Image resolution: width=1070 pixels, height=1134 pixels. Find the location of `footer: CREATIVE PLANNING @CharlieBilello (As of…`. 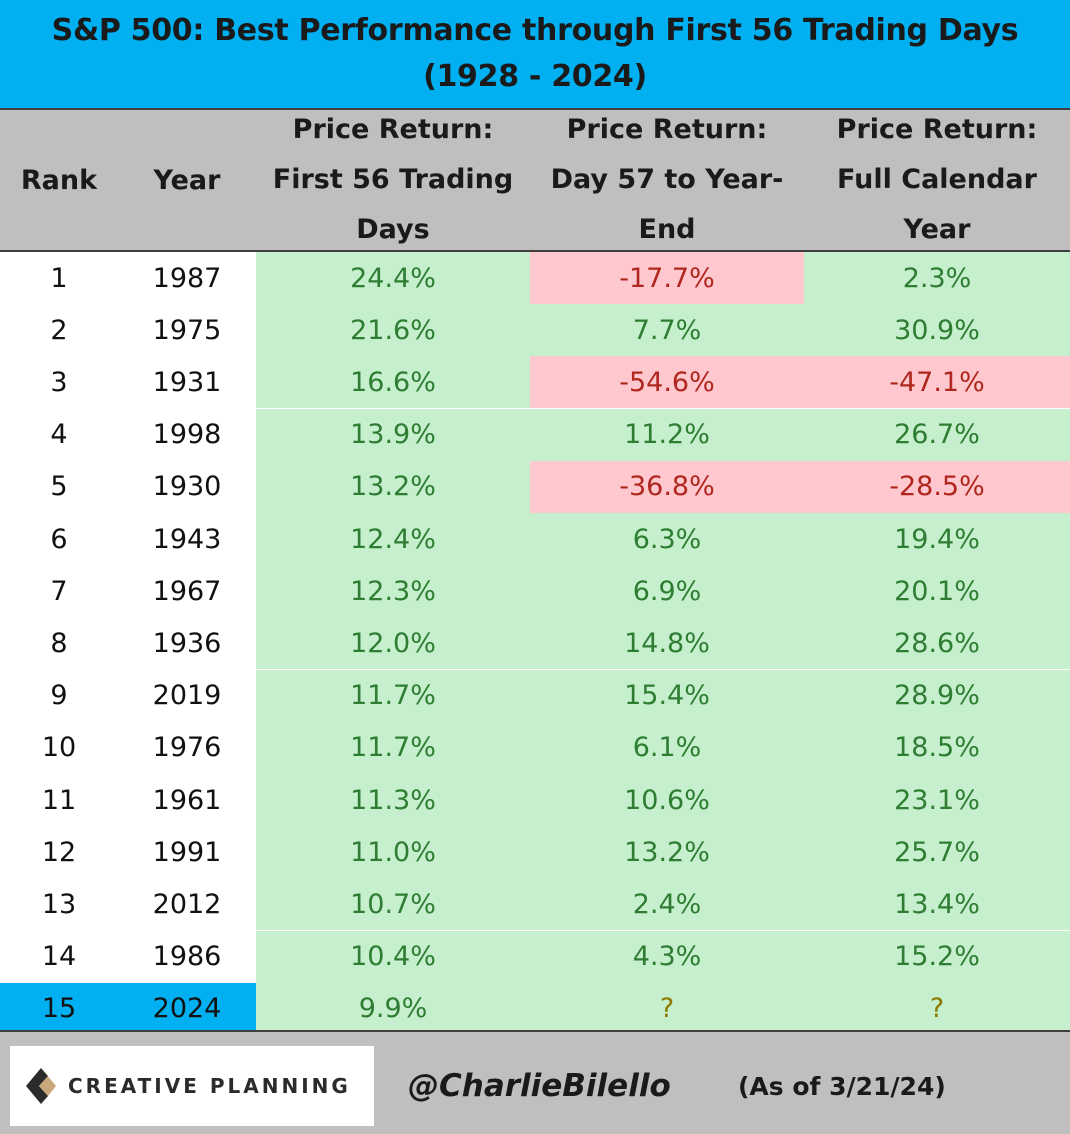

footer: CREATIVE PLANNING @CharlieBilello (As of… is located at coordinates (535, 1082).